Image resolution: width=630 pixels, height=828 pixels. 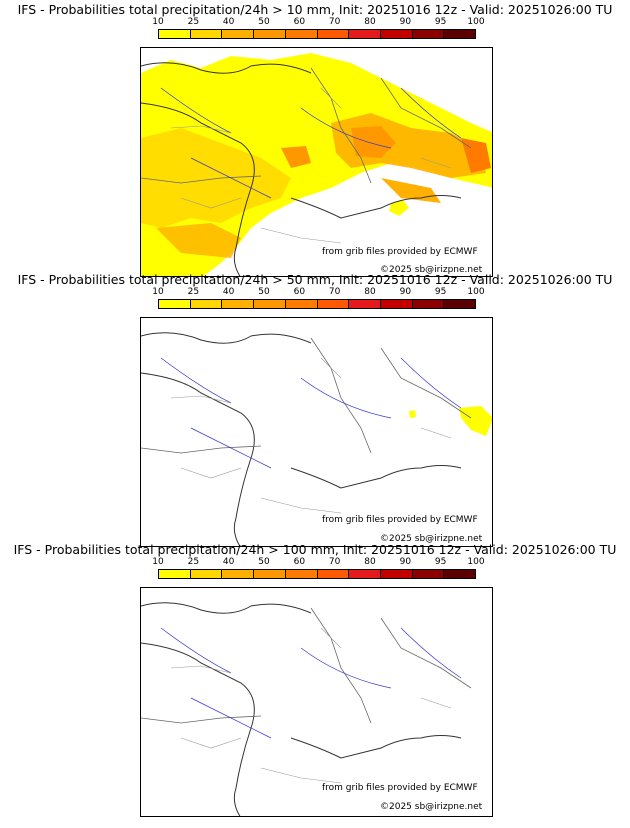 What do you see at coordinates (450, 421) in the screenshot?
I see `probability-fill` at bounding box center [450, 421].